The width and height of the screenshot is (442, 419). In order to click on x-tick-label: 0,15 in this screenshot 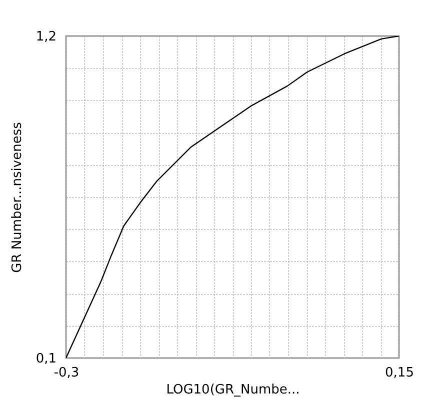, I will do `click(399, 373)`.